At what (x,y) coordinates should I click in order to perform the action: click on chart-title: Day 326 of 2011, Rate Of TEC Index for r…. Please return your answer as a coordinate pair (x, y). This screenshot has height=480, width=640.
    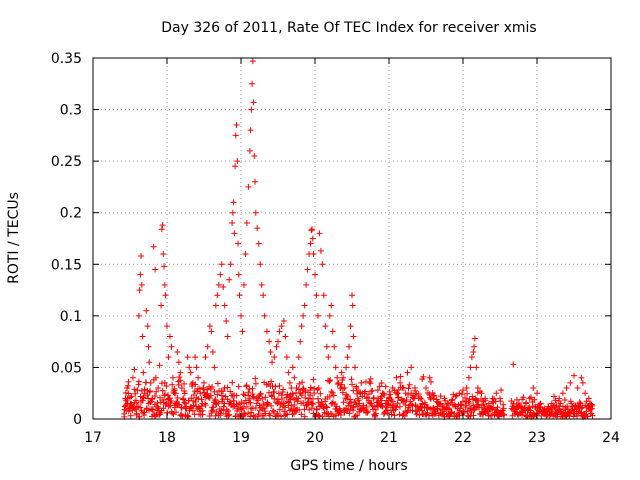
    Looking at the image, I should click on (348, 28).